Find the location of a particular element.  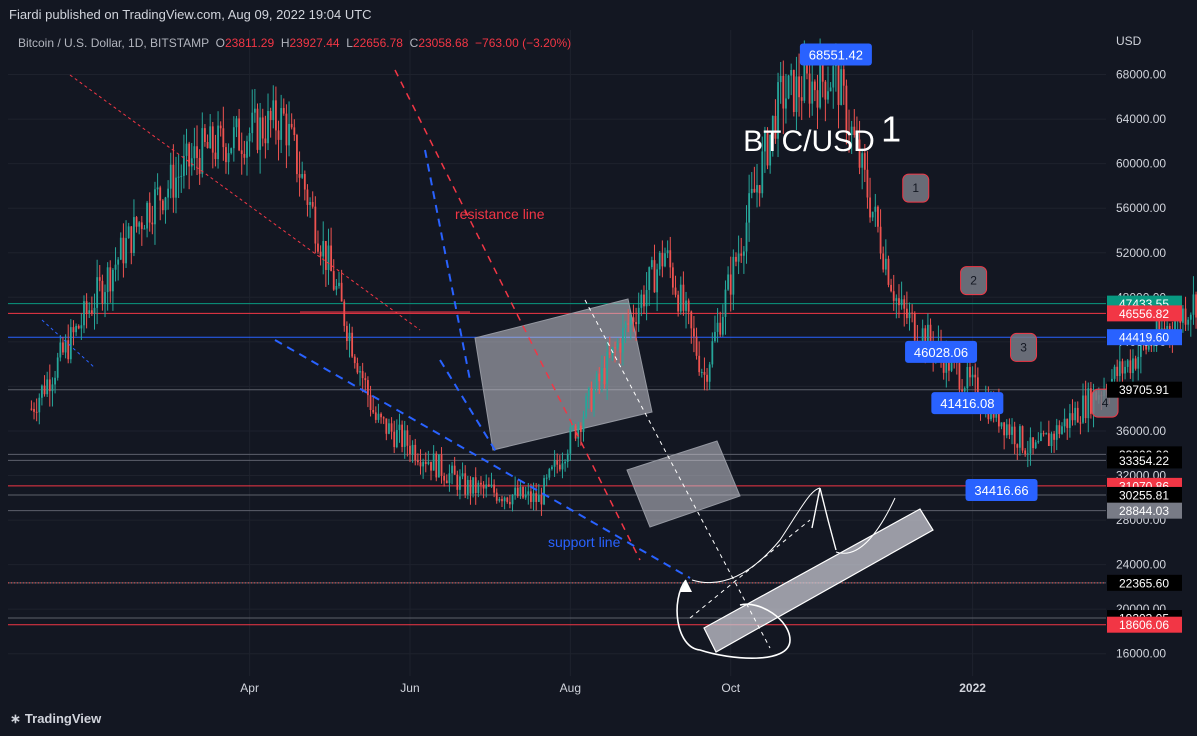

low-label: L is located at coordinates (349, 43).